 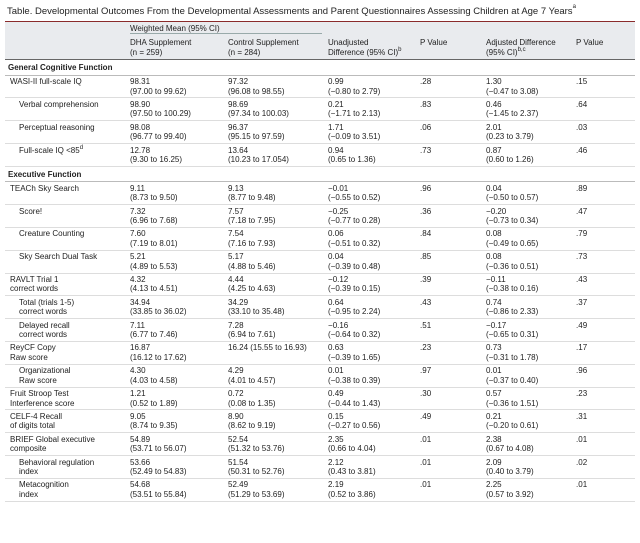 What do you see at coordinates (574, 7) in the screenshot?
I see `footnote-mark: a` at bounding box center [574, 7].